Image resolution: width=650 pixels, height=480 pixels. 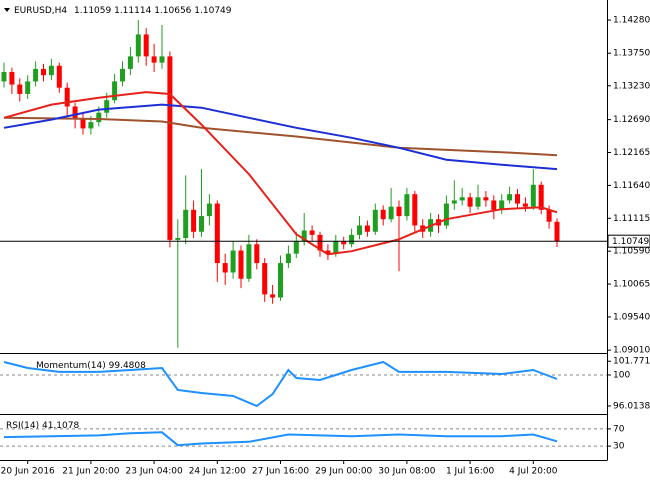 I want to click on x-tick-label: 23 Jun 04:00, so click(x=154, y=472).